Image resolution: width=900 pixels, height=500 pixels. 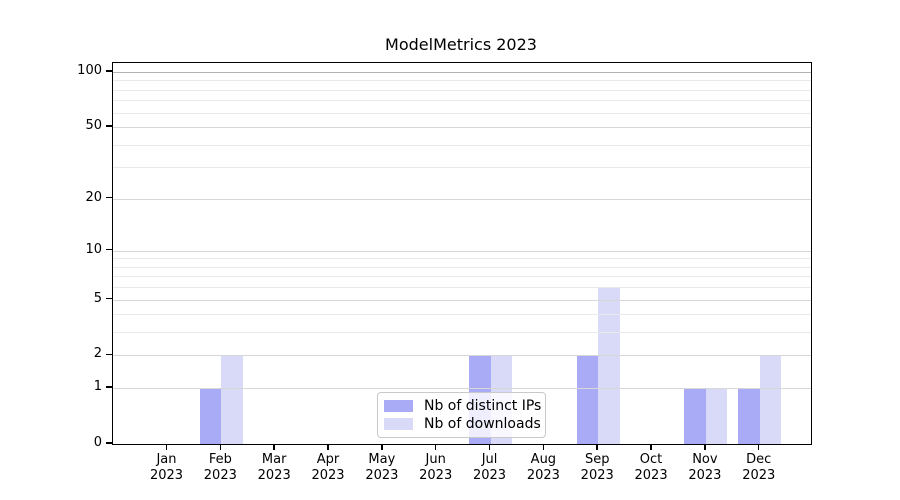 I want to click on x-tick-aug, so click(x=543, y=447).